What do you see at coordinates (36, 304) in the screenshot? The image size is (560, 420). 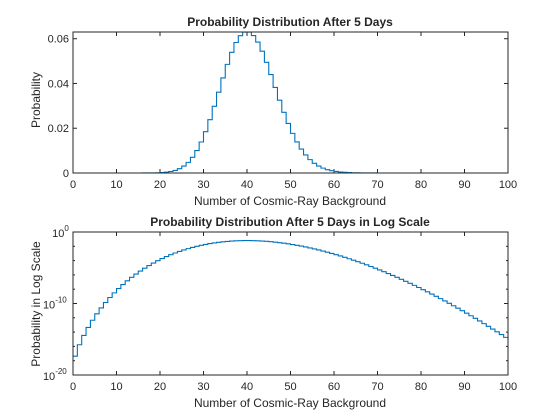 I see `y-axis-label: Probability in Log Scale` at bounding box center [36, 304].